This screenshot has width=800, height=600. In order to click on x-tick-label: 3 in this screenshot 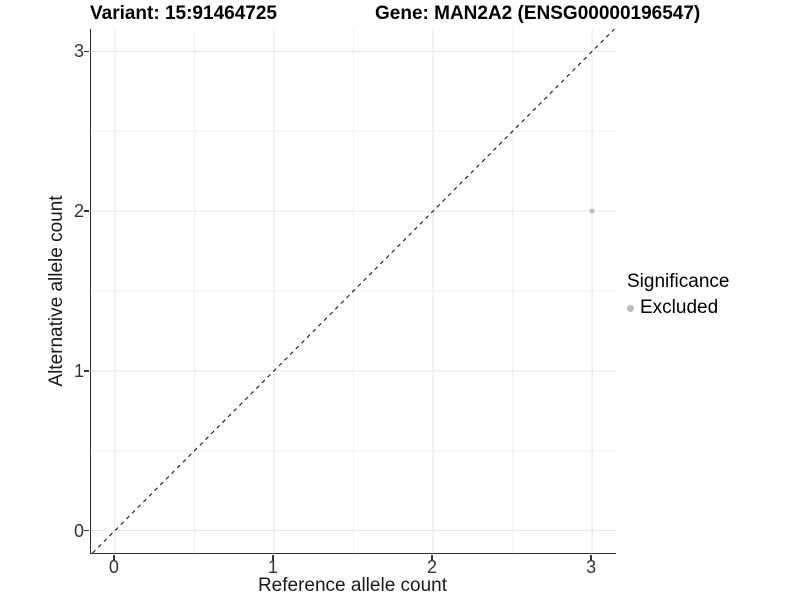, I will do `click(591, 567)`.